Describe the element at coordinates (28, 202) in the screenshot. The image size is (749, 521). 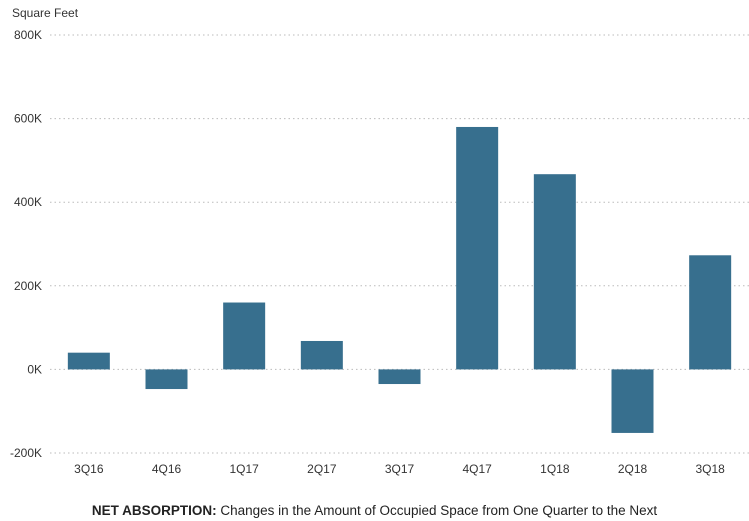
I see `y-tick-label: 400K` at that location.